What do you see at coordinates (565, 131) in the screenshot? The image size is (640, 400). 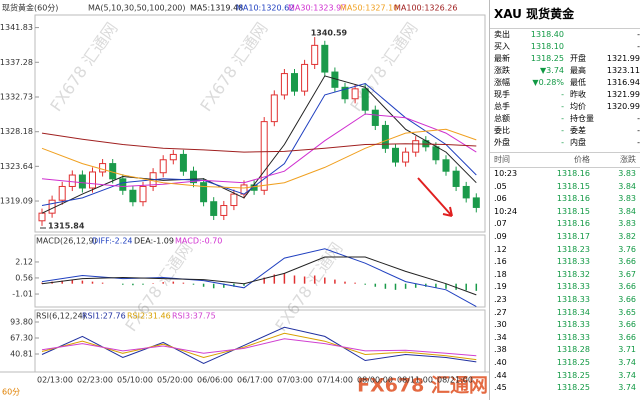 I see `quote-row: 委比 - 委差 -` at bounding box center [565, 131].